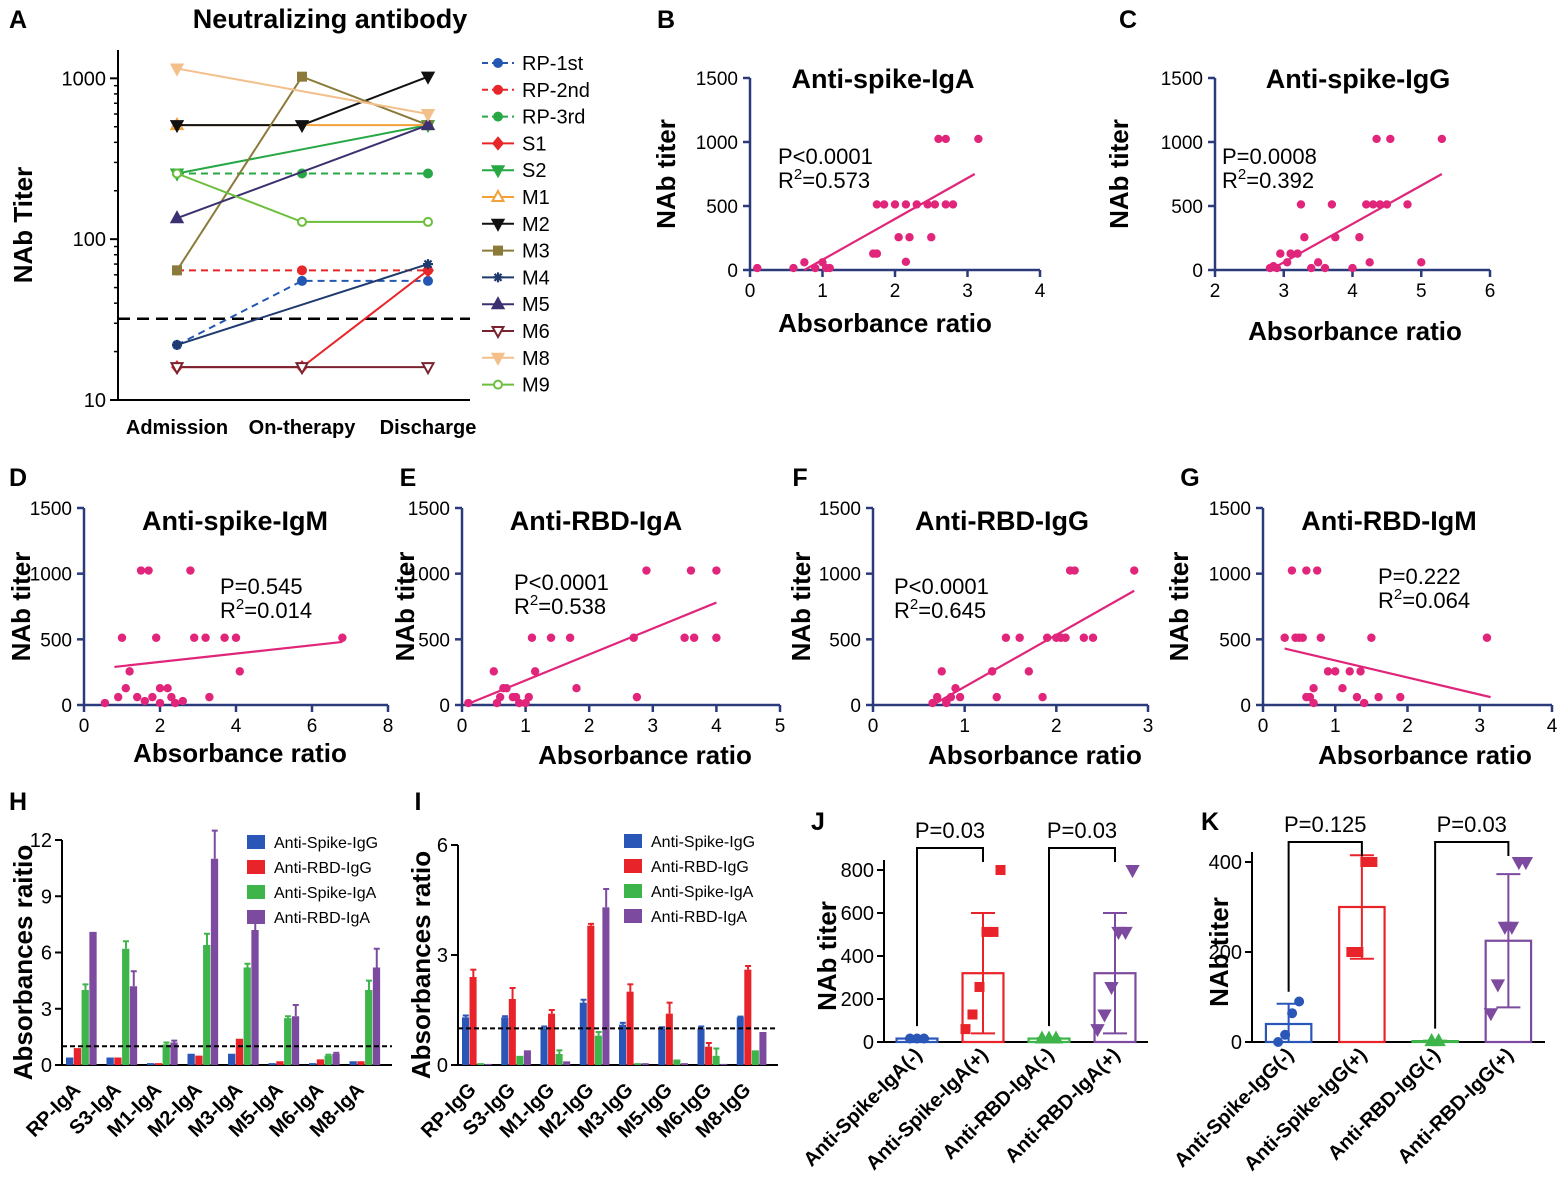 Image resolution: width=1560 pixels, height=1201 pixels. What do you see at coordinates (836, 180) in the screenshot?
I see `r-squared-value: =0.573` at bounding box center [836, 180].